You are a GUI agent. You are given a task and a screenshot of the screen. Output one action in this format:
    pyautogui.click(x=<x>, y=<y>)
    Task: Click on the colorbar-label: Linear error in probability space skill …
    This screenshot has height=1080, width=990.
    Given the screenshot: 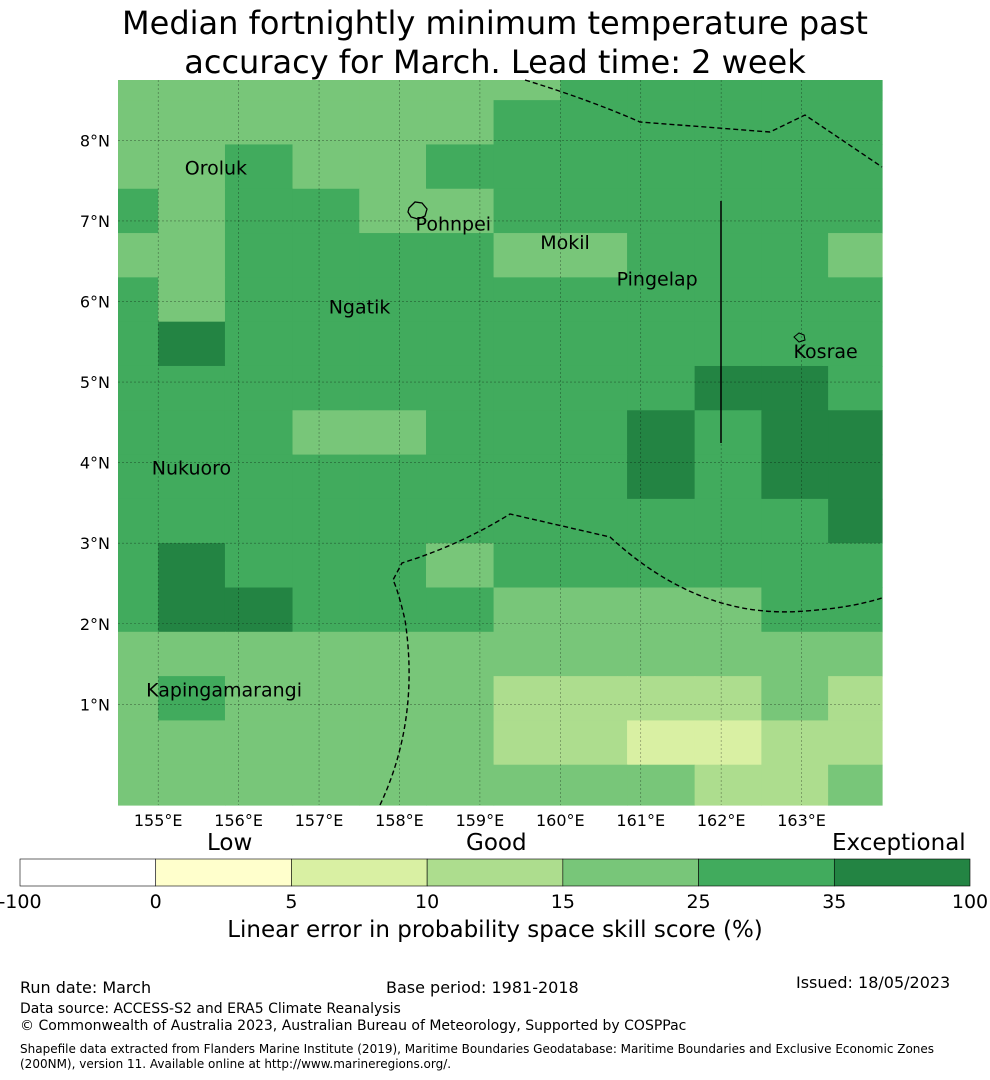 What is the action you would take?
    pyautogui.click(x=495, y=930)
    